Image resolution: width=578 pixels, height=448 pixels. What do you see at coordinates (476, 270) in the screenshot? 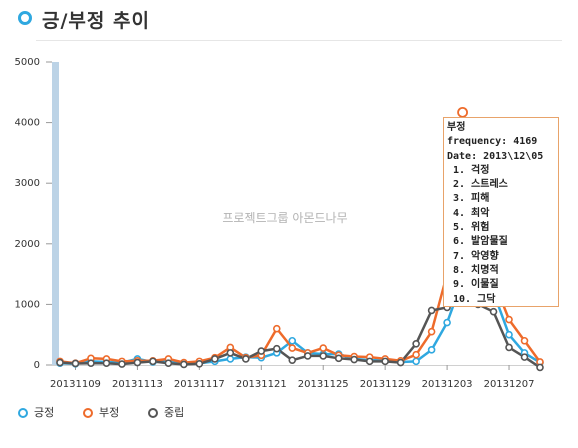
I see `tooltip-keyword: 8. 치명적` at bounding box center [476, 270].